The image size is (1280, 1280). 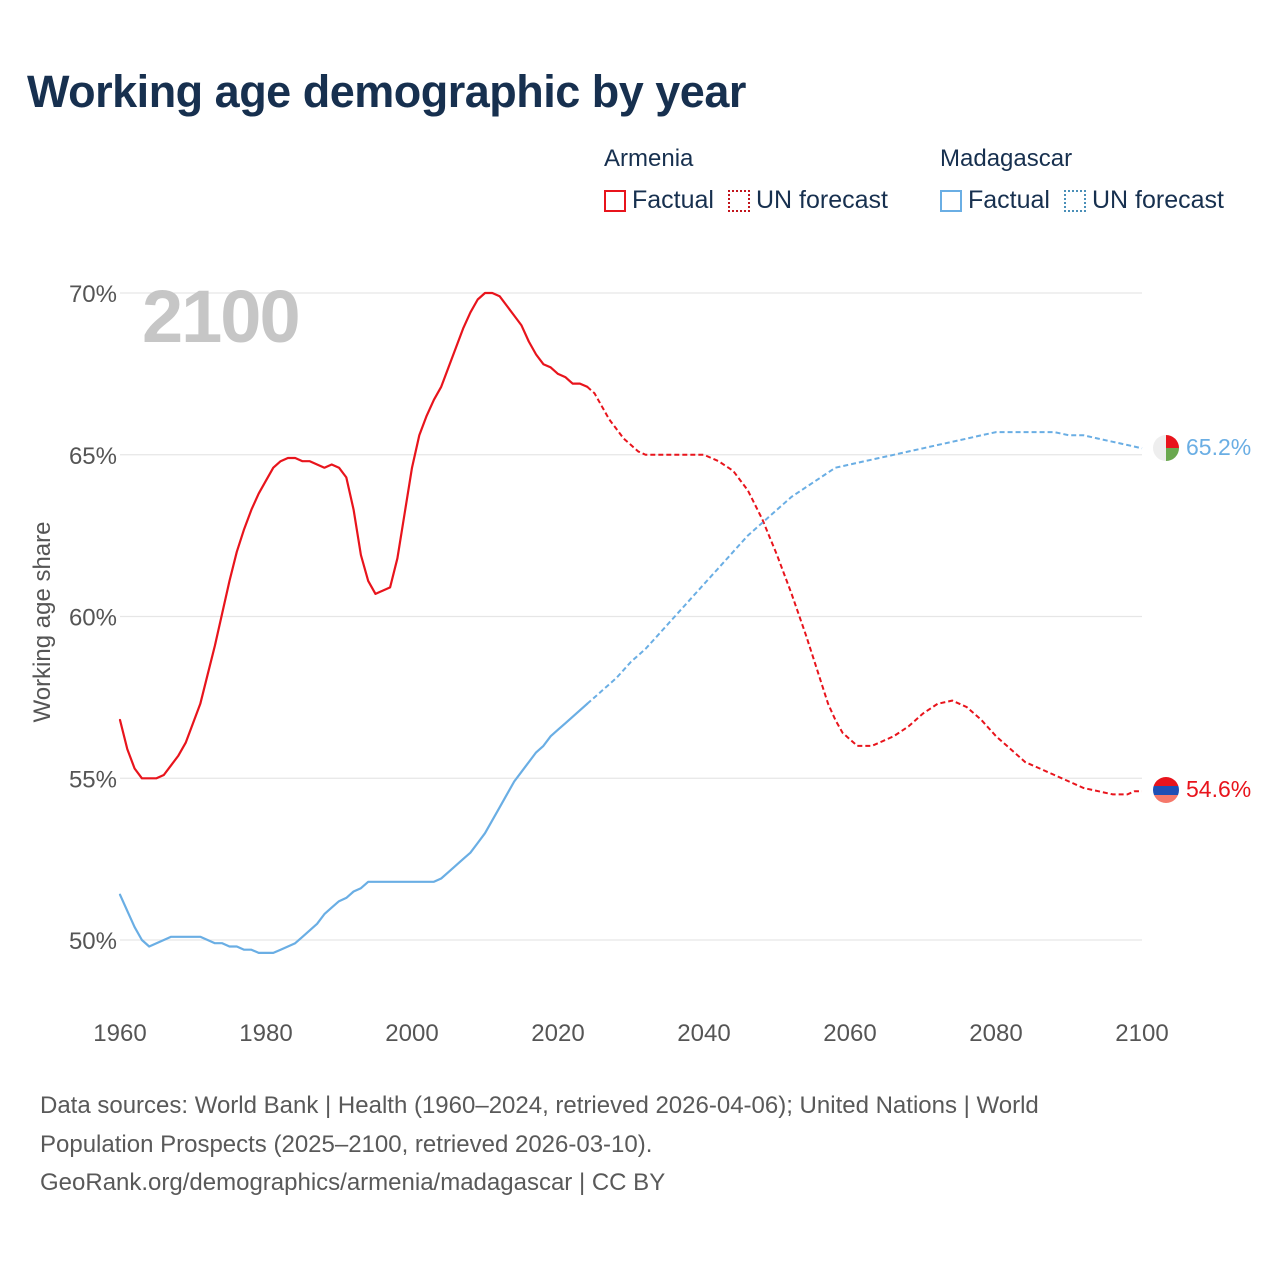 What do you see at coordinates (864, 568) in the screenshot?
I see `series-madagascar-forecast-line` at bounding box center [864, 568].